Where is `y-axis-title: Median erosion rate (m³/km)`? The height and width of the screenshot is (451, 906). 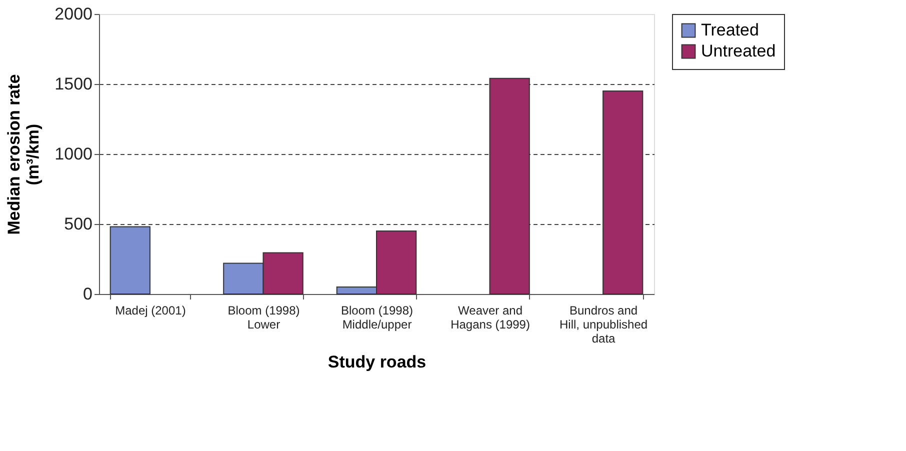 y-axis-title: Median erosion rate (m³/km) is located at coordinates (23, 154).